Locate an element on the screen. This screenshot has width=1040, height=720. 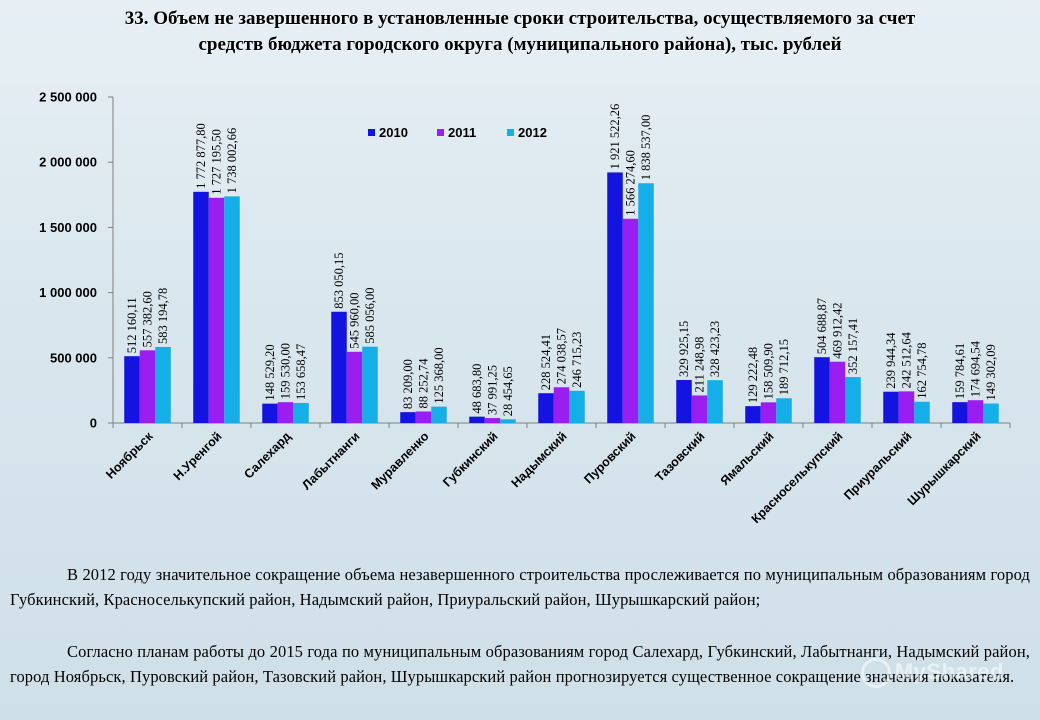
data-label-2012: 246 715,23 is located at coordinates (577, 360).